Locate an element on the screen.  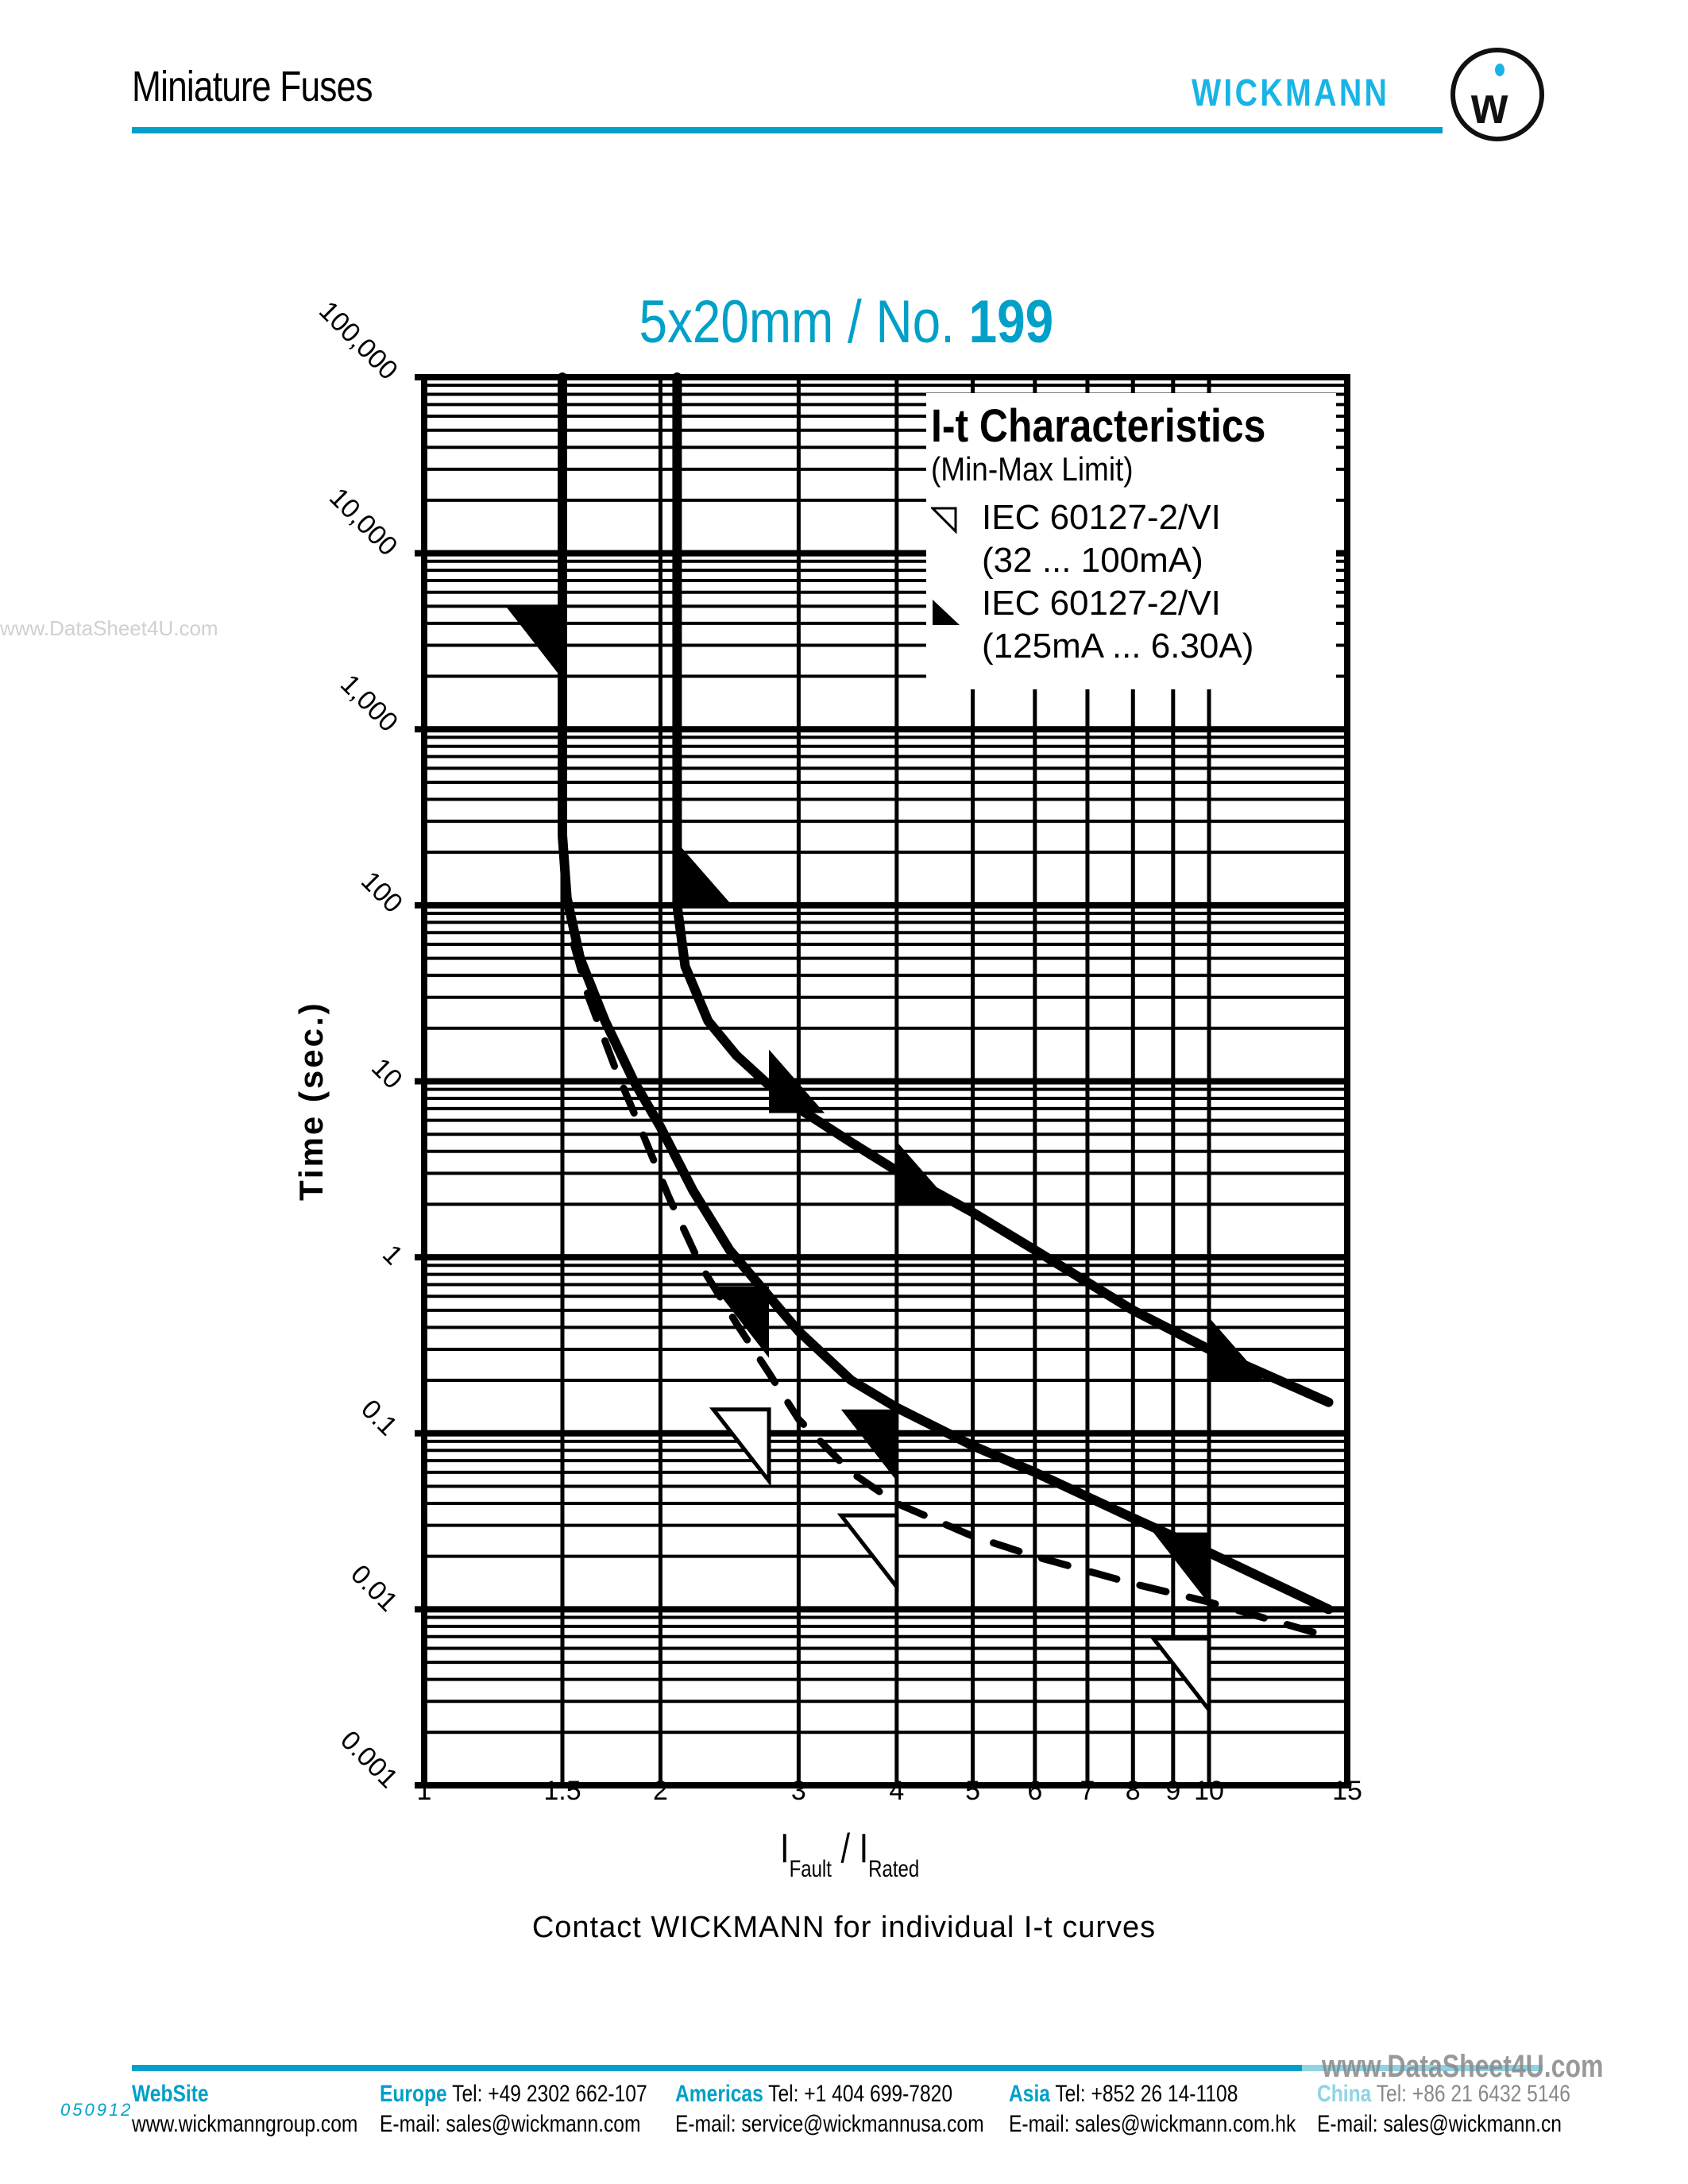
footer-email: E-mail: sales@wickmann.cn is located at coordinates (1440, 2124).